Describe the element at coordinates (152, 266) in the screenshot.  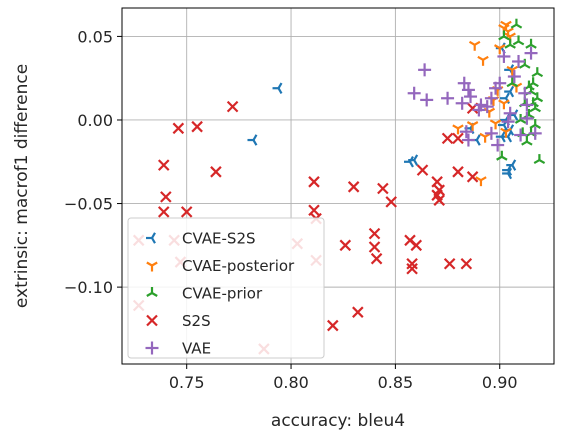
I see `legend-marker-cvae-posterior` at that location.